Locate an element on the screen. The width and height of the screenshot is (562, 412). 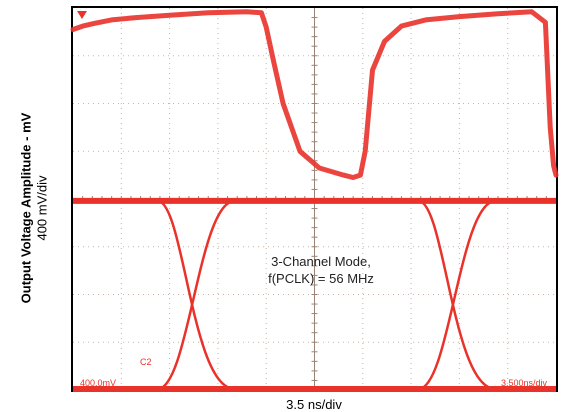
annotation-mode: 3-Channel Mode, is located at coordinates (321, 261).